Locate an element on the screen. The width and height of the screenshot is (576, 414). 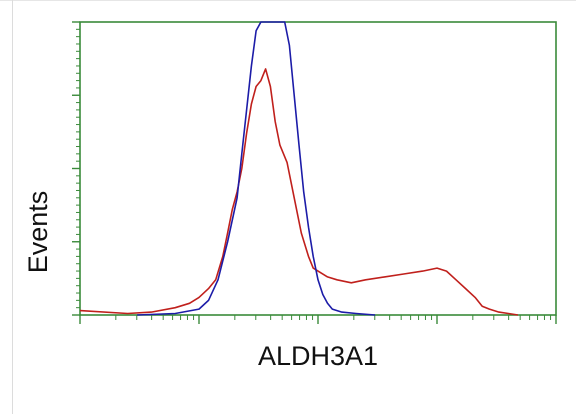
x-axis-label: ALDH3A1 is located at coordinates (318, 356).